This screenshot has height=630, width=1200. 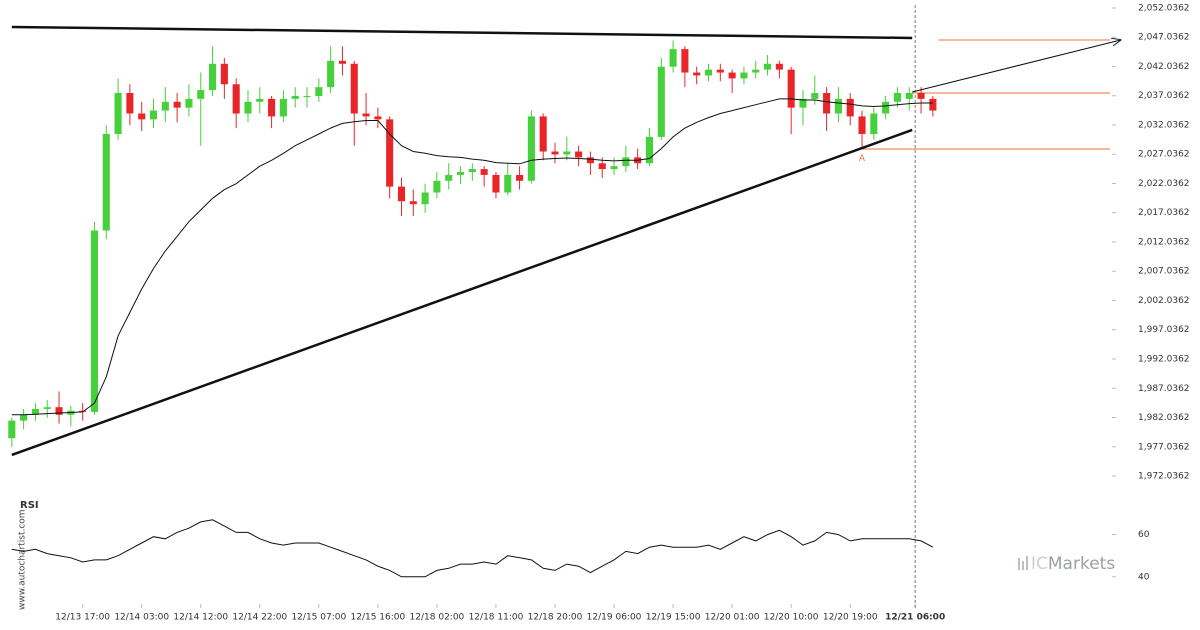 What do you see at coordinates (82, 618) in the screenshot?
I see `x-tick-label: 12/13 17:00` at bounding box center [82, 618].